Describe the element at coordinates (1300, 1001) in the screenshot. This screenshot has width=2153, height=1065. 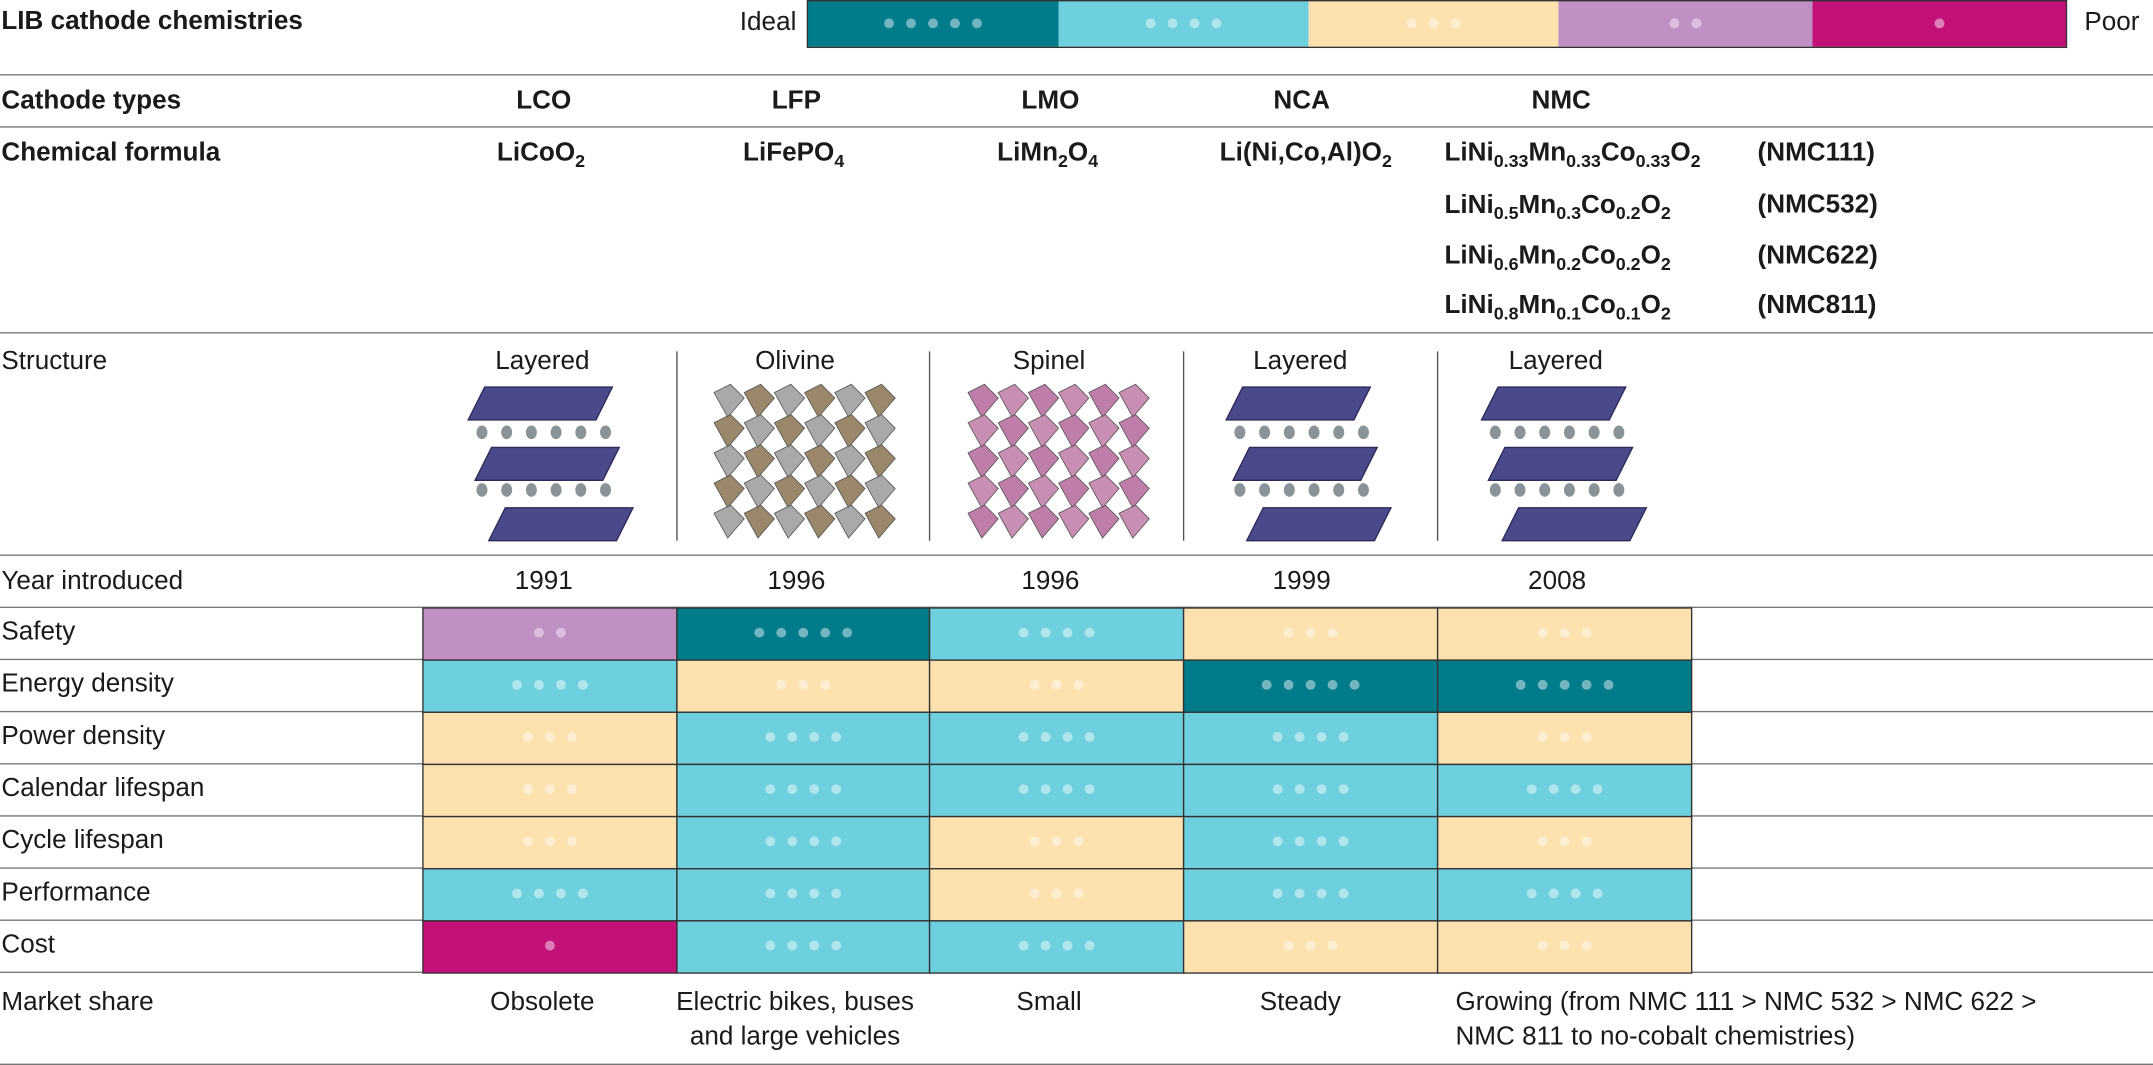
I see `market-share-line: Steady` at that location.